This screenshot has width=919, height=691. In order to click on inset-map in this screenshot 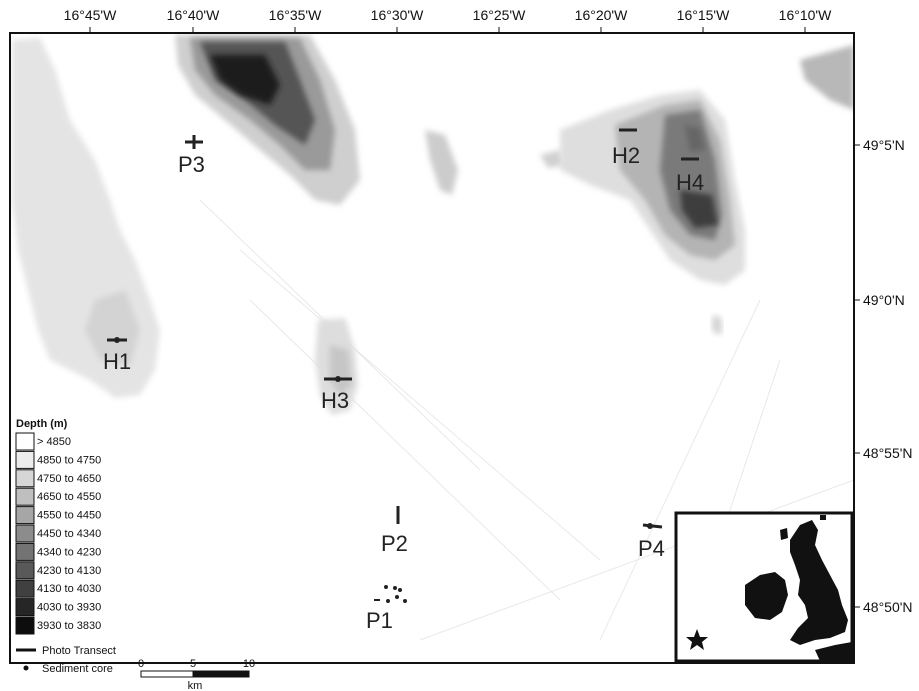, I will do `click(764, 587)`.